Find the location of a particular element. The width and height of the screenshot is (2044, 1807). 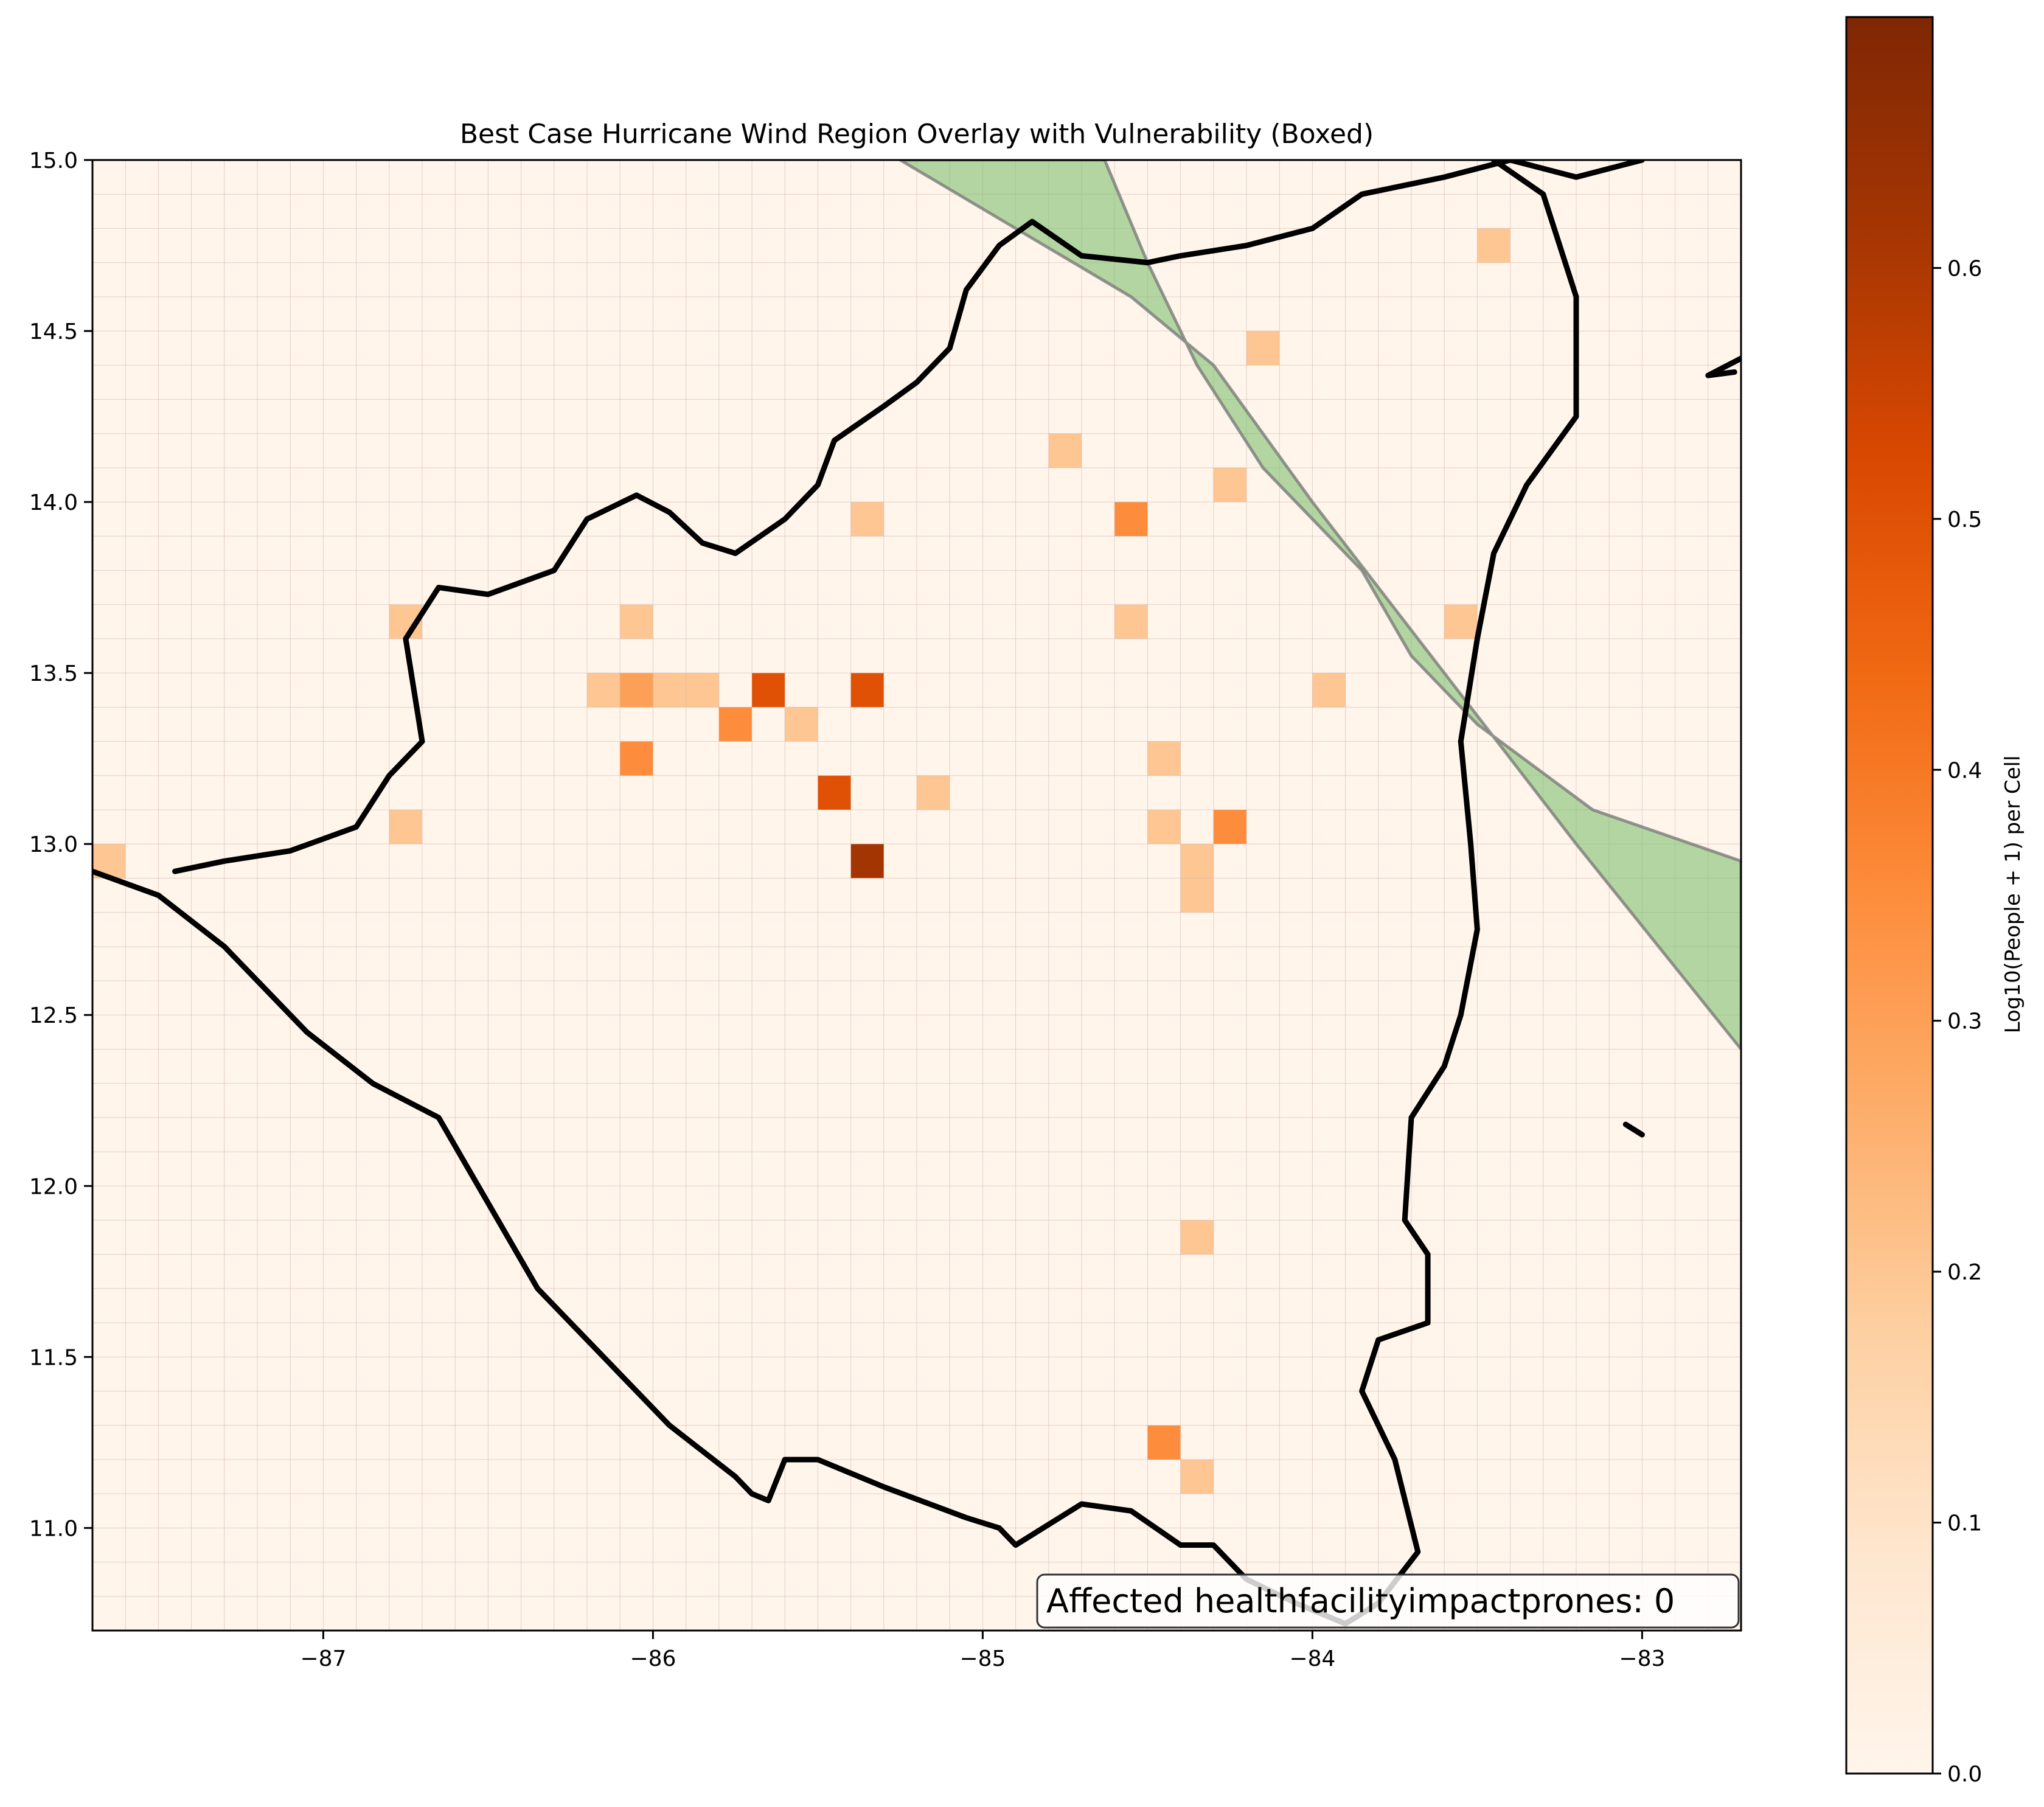

y-tick-label: 15.0 is located at coordinates (53, 160).